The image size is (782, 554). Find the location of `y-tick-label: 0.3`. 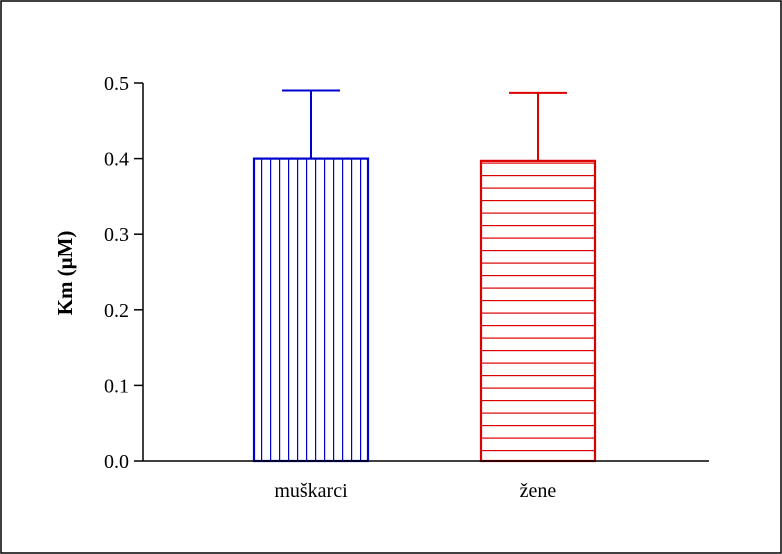

y-tick-label: 0.3 is located at coordinates (116, 235).